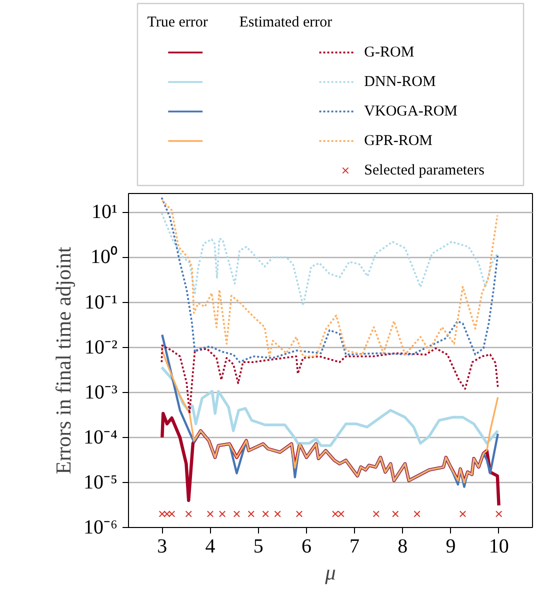 The image size is (540, 607). Describe the element at coordinates (64, 360) in the screenshot. I see `y-axis-title: Errors in final time adjoint` at that location.